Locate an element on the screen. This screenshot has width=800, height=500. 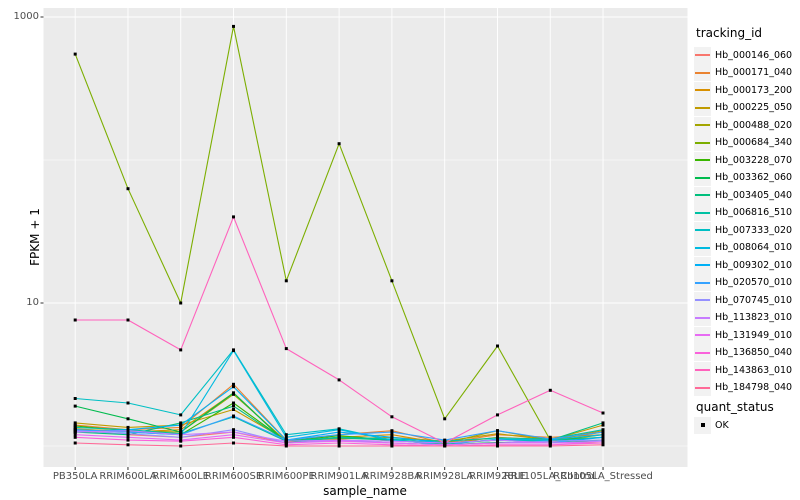
quant-ok-label: OK is located at coordinates (722, 425).